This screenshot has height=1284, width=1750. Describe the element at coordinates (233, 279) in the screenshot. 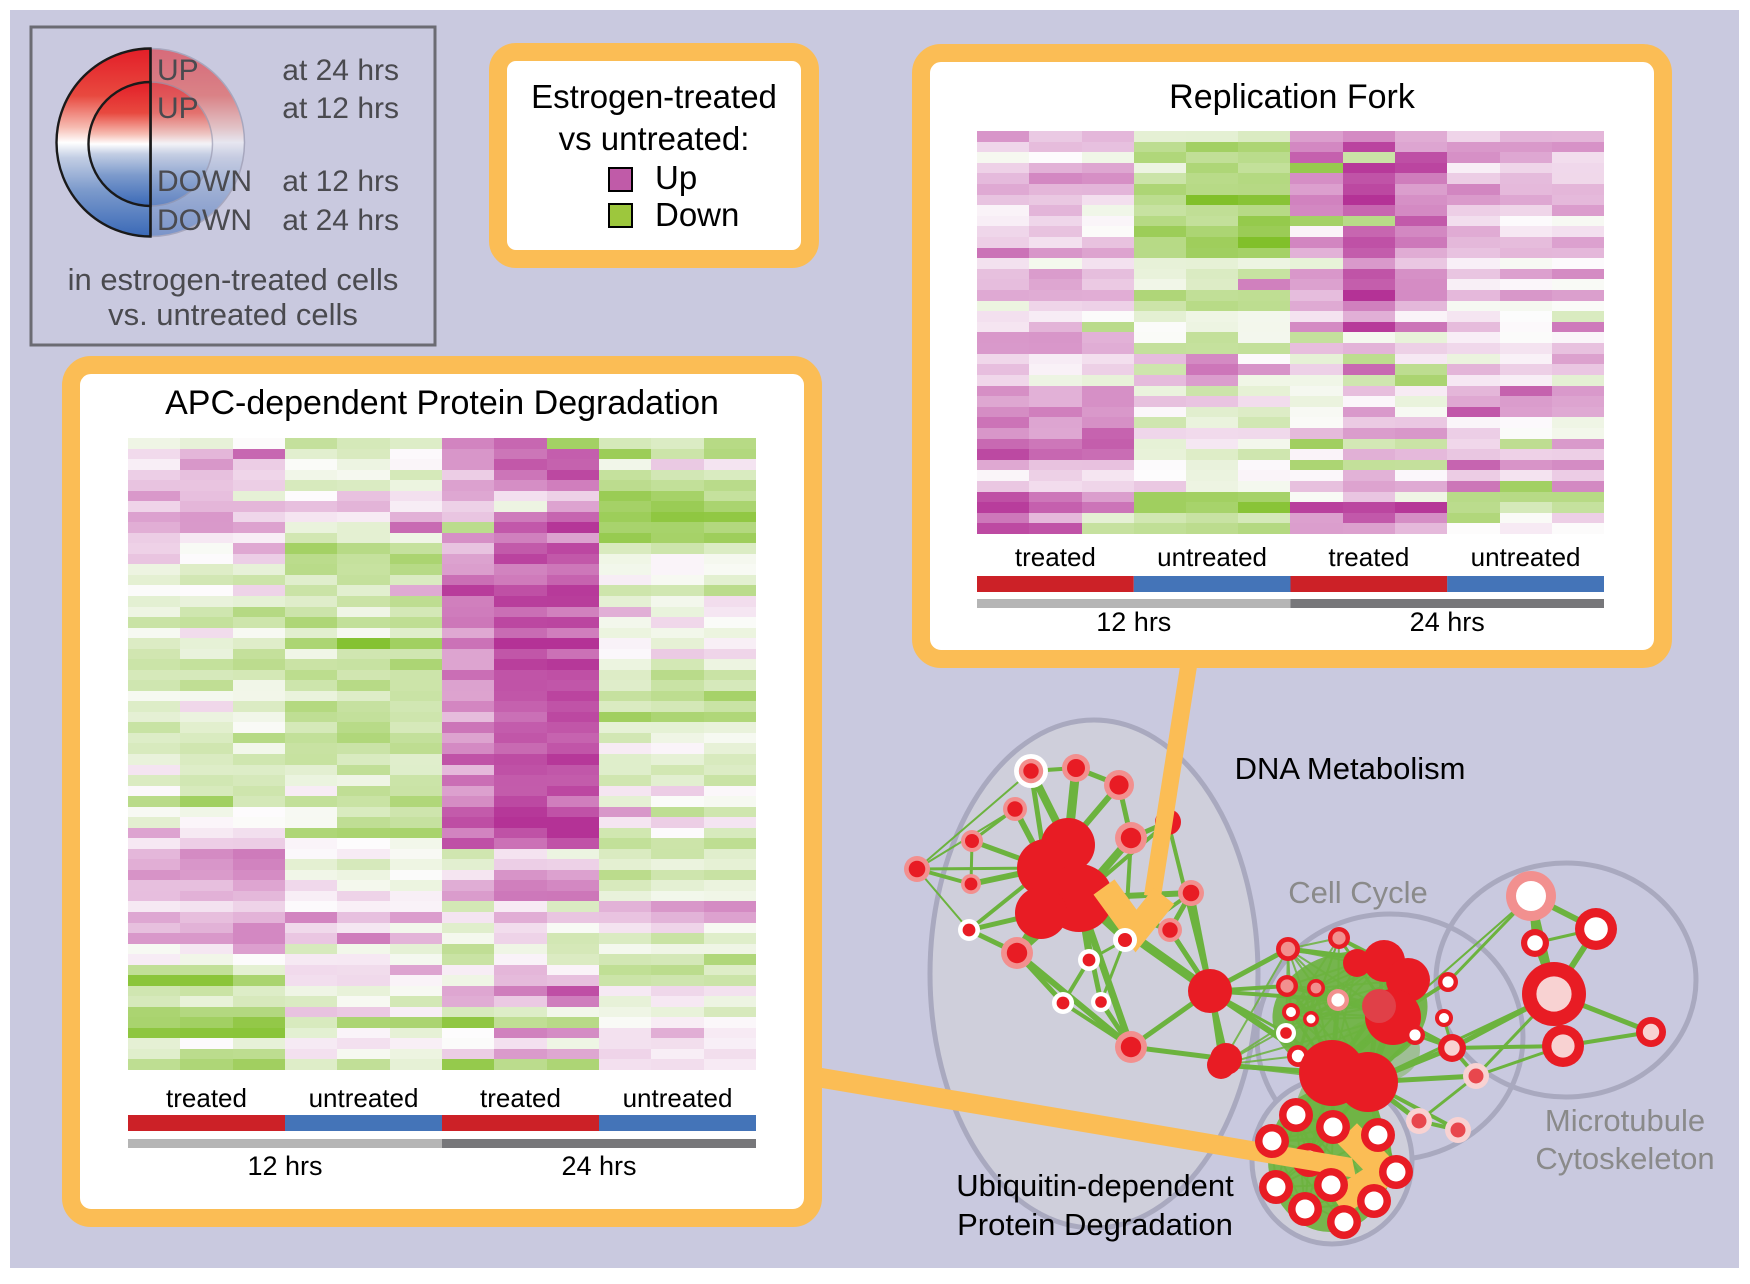

I see `svg-text: in estrogen-treated cells` at that location.